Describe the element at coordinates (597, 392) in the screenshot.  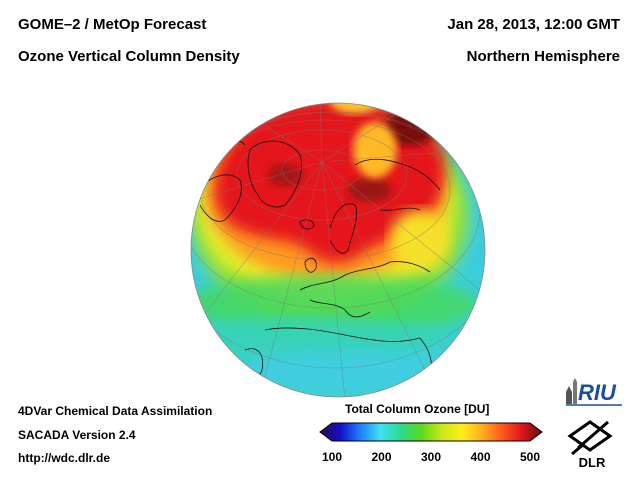
I see `riu-logo-text: RIU` at that location.